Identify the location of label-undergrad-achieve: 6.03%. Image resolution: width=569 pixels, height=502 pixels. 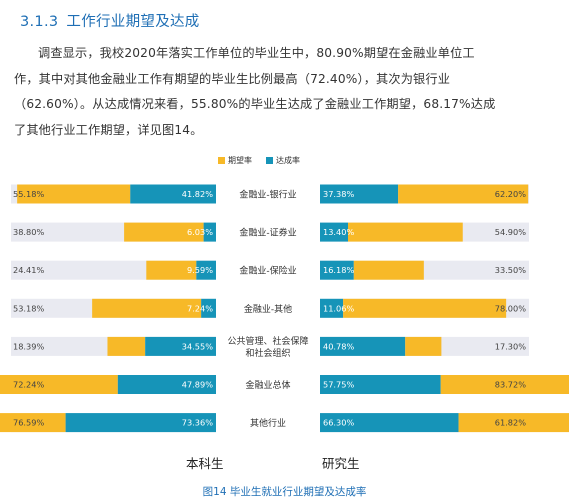
(200, 232).